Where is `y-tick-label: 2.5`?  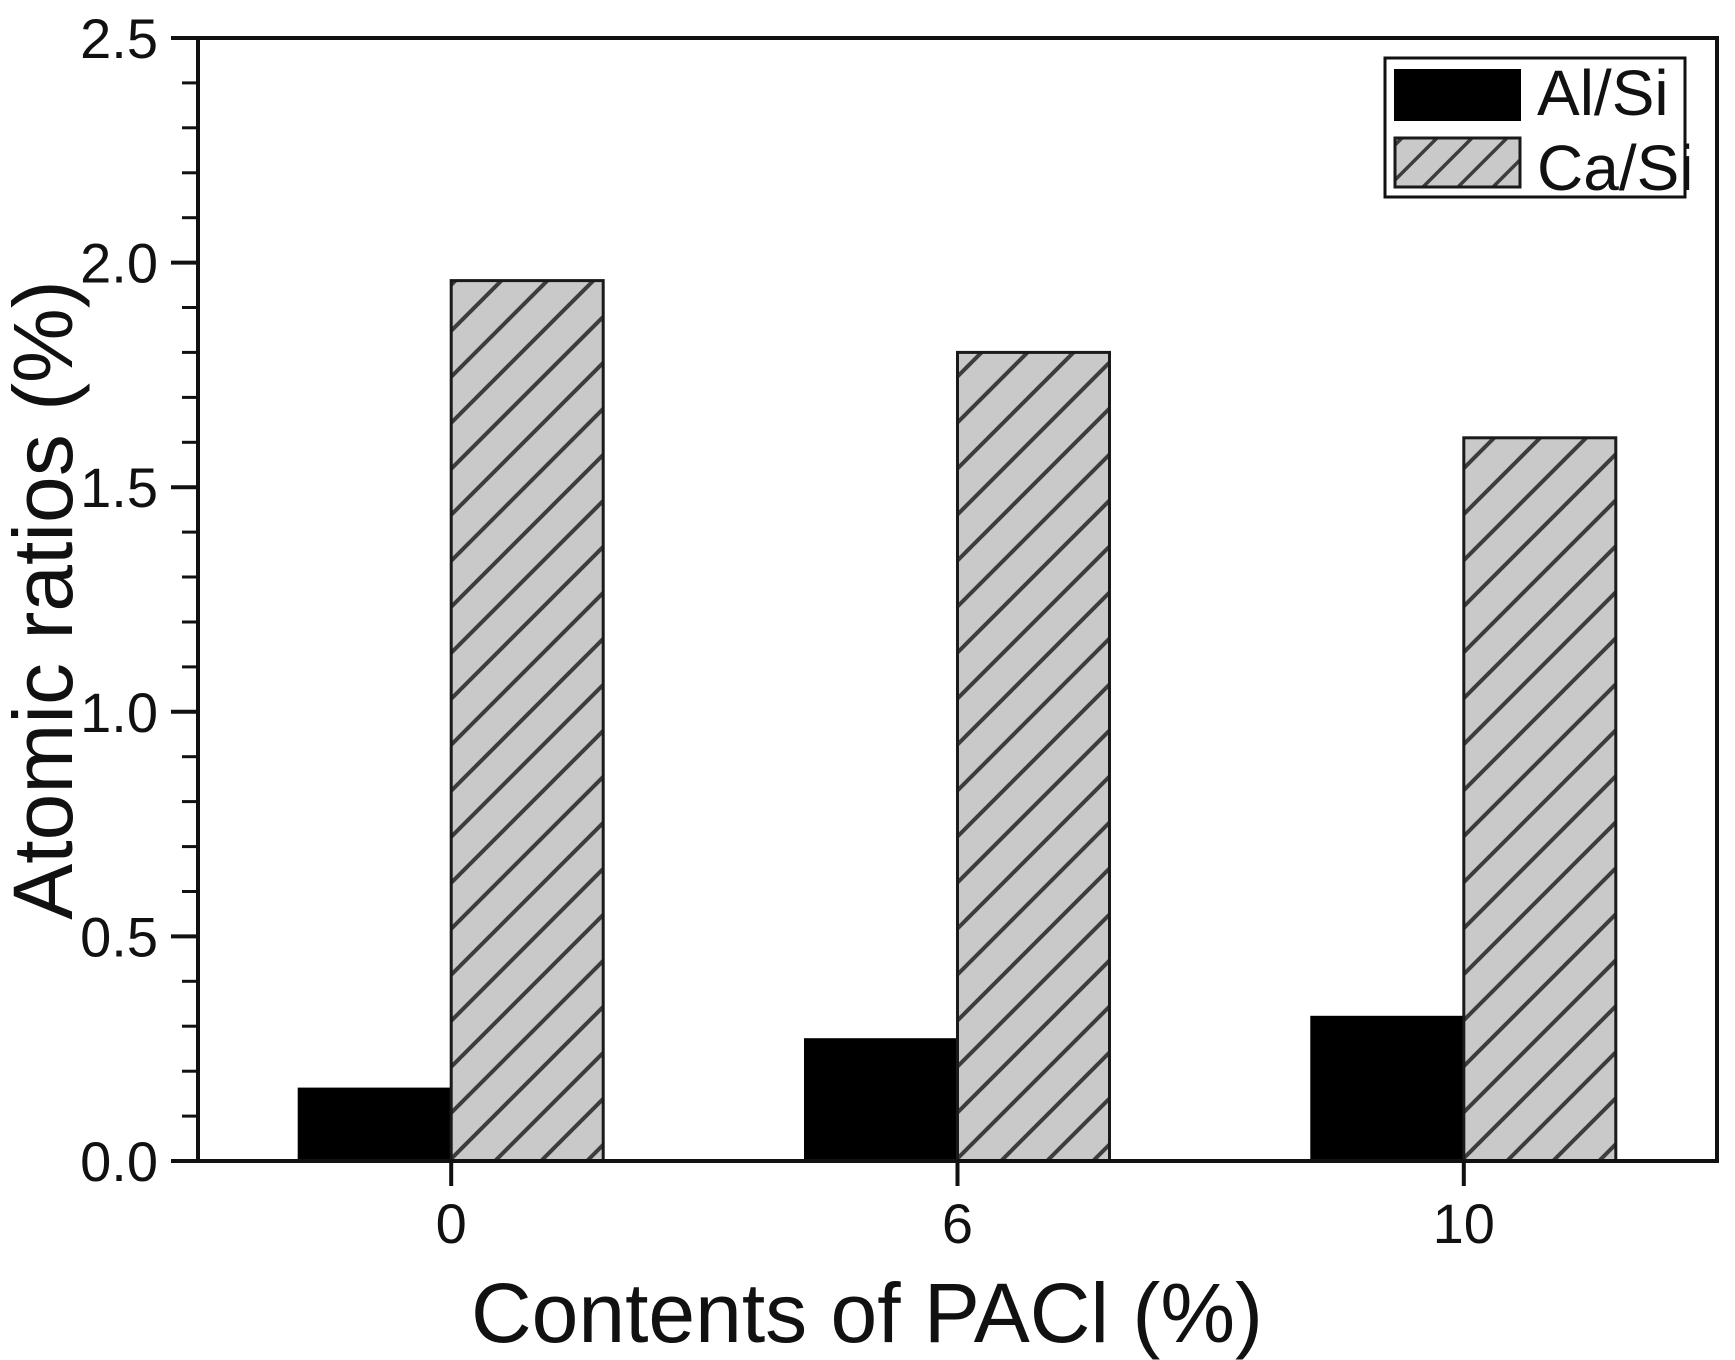
y-tick-label: 2.5 is located at coordinates (119, 38).